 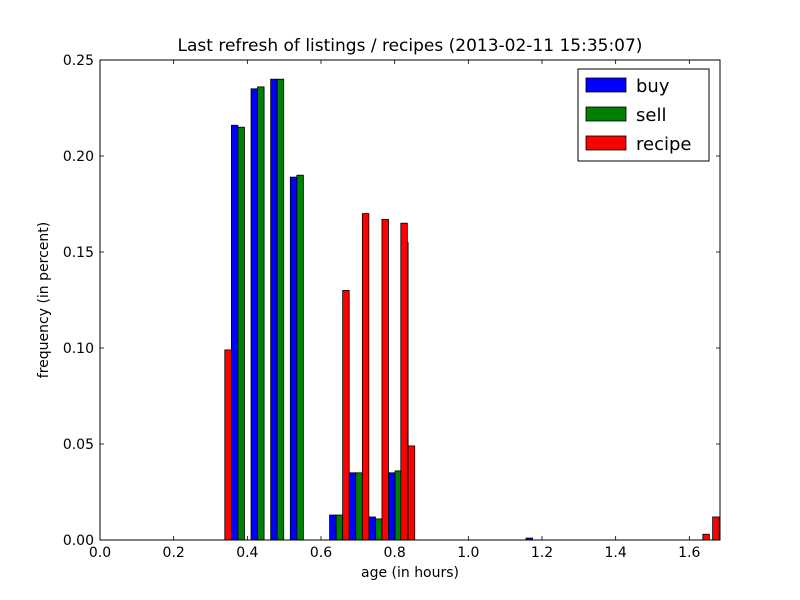 I want to click on y-tick-label: 0.10, so click(x=78, y=349).